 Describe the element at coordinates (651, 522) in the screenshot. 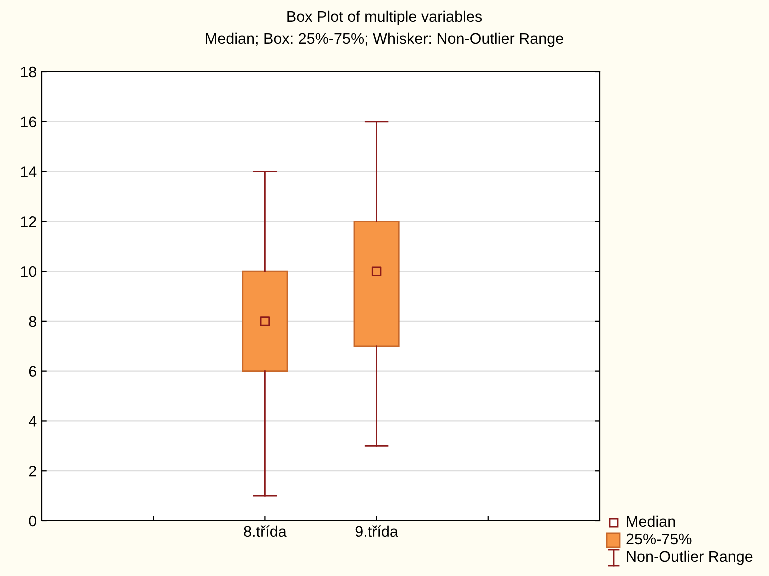

I see `text: Median` at that location.